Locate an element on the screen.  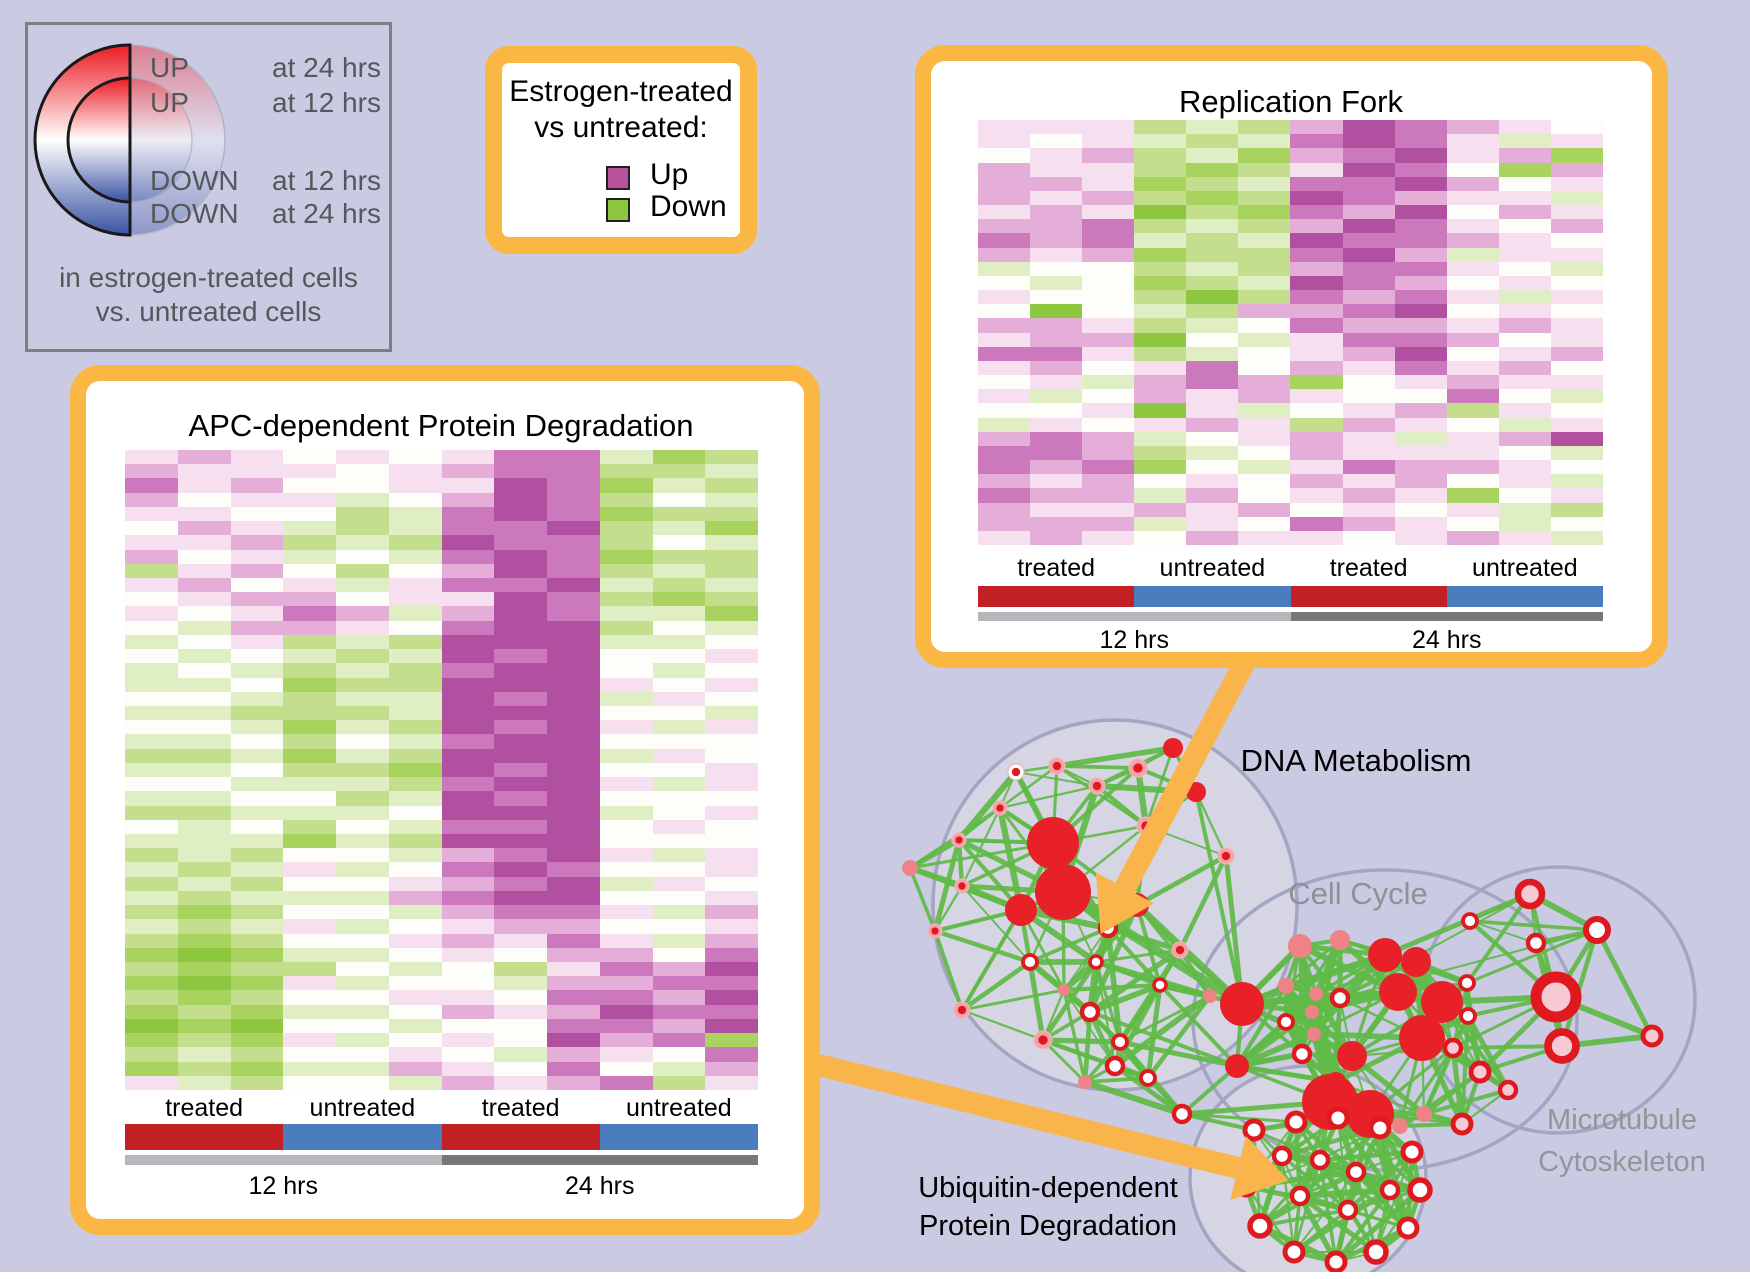
time-label: 24 hrs is located at coordinates (1447, 640).